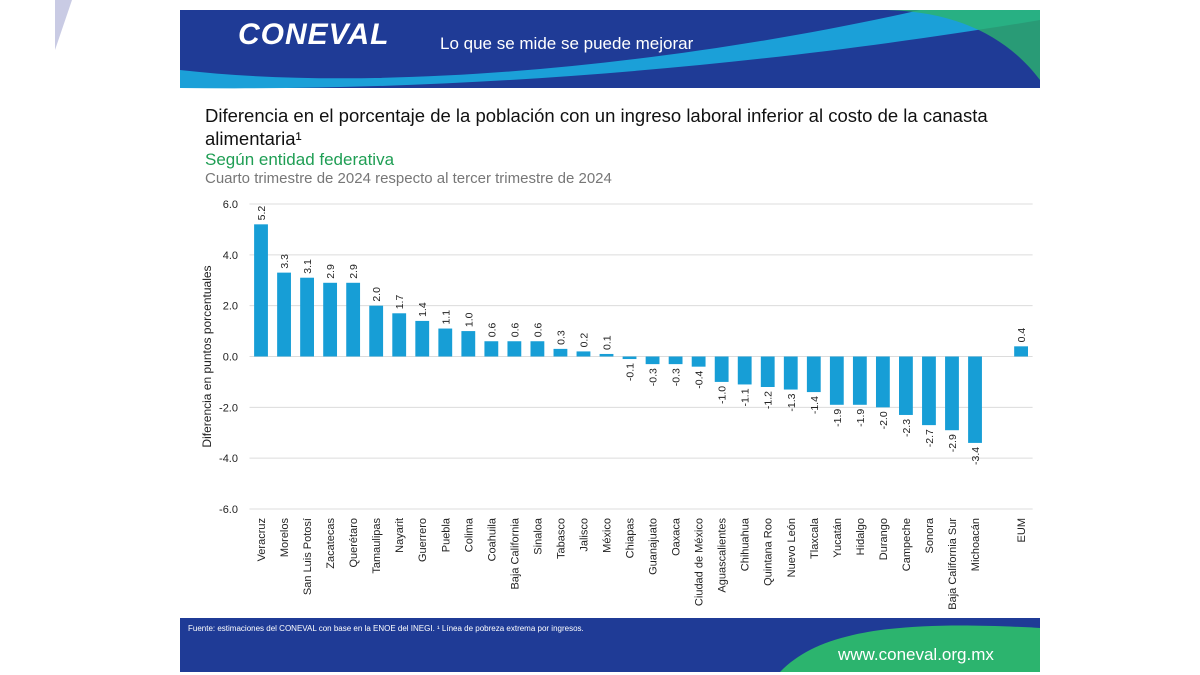 Image resolution: width=1200 pixels, height=675 pixels. What do you see at coordinates (1022, 530) in the screenshot?
I see `x-tick-label: EUM` at bounding box center [1022, 530].